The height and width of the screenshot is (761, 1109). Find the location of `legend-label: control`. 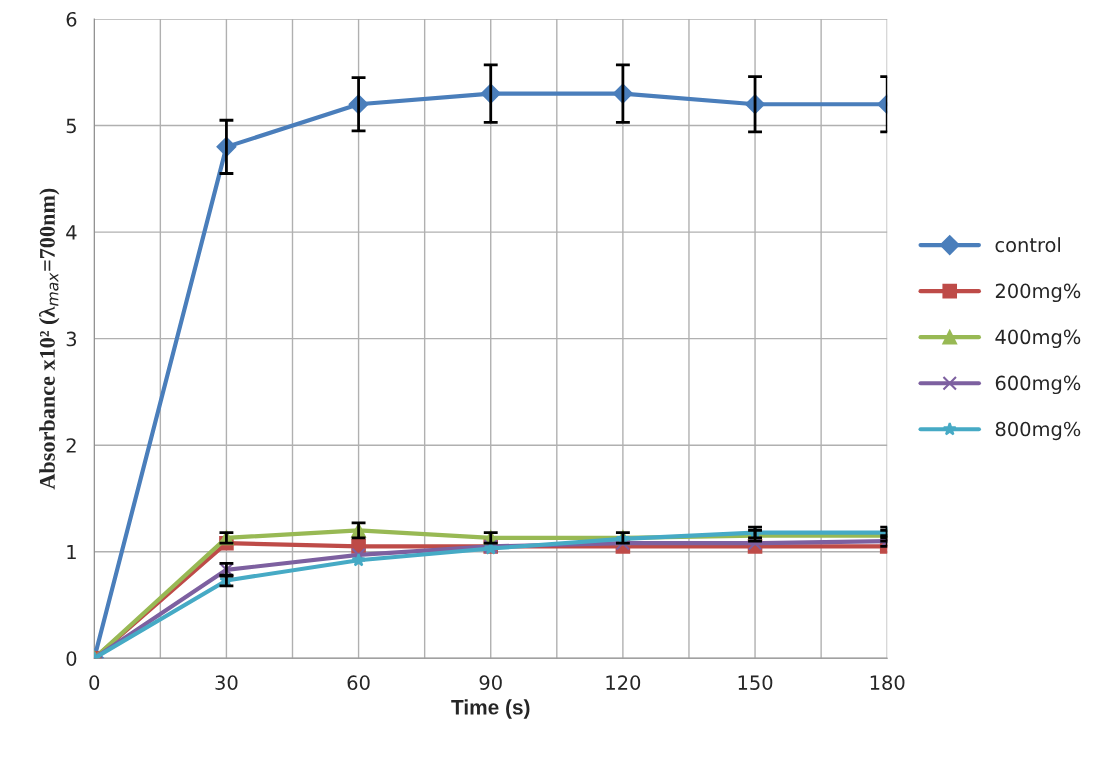

legend-label: control is located at coordinates (1028, 245).